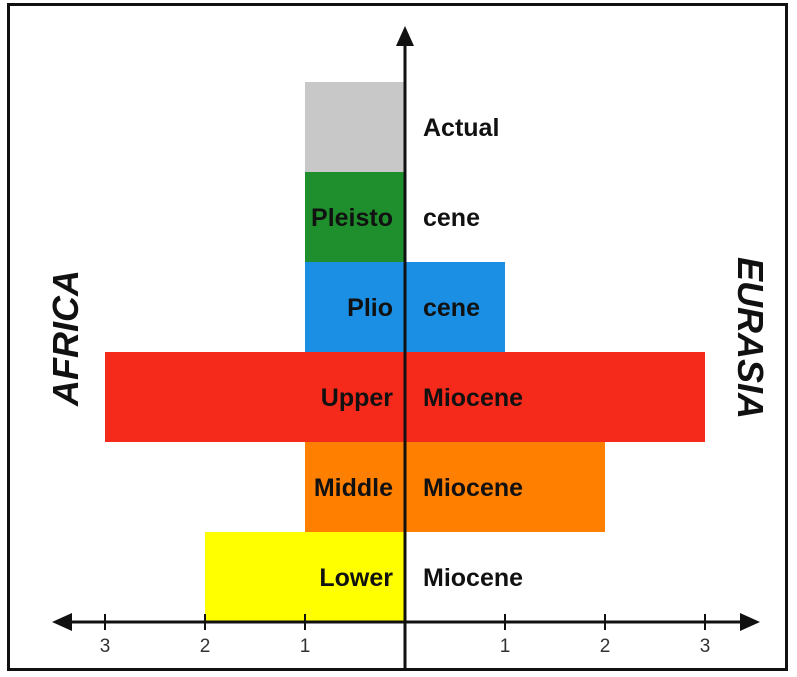 This screenshot has width=797, height=677. What do you see at coordinates (65, 338) in the screenshot?
I see `side-label-left: AFRICA` at bounding box center [65, 338].